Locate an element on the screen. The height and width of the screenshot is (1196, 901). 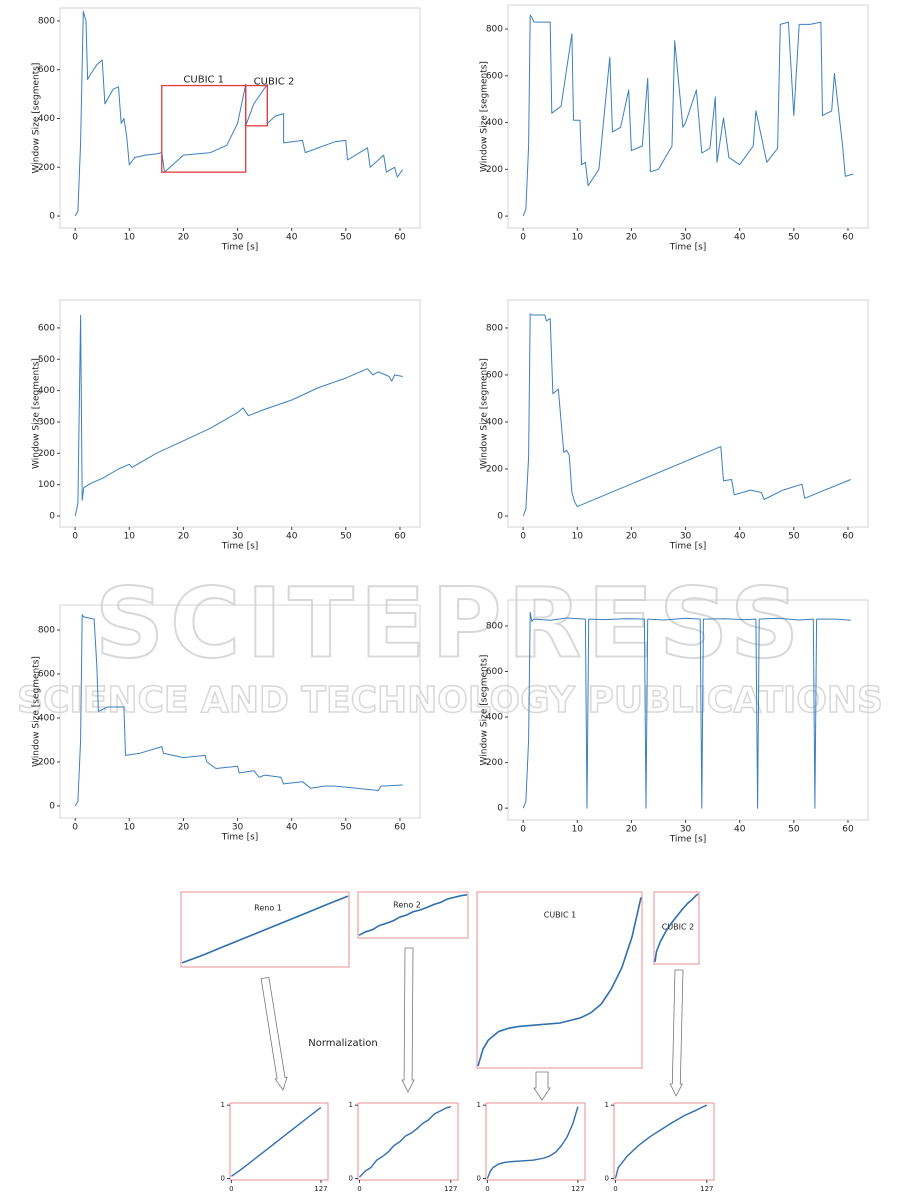
annotation-box is located at coordinates (204, 128).